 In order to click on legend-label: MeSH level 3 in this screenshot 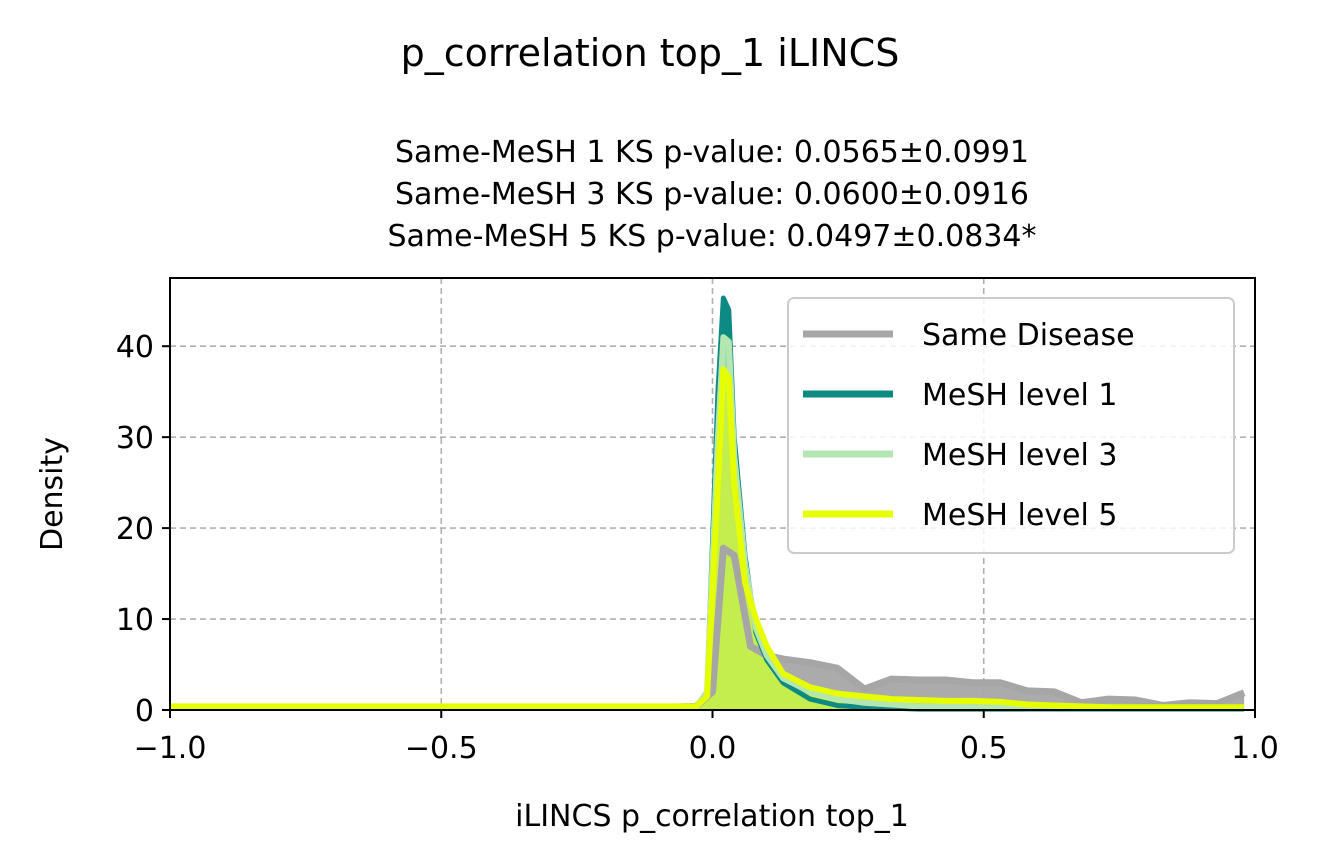, I will do `click(1019, 455)`.